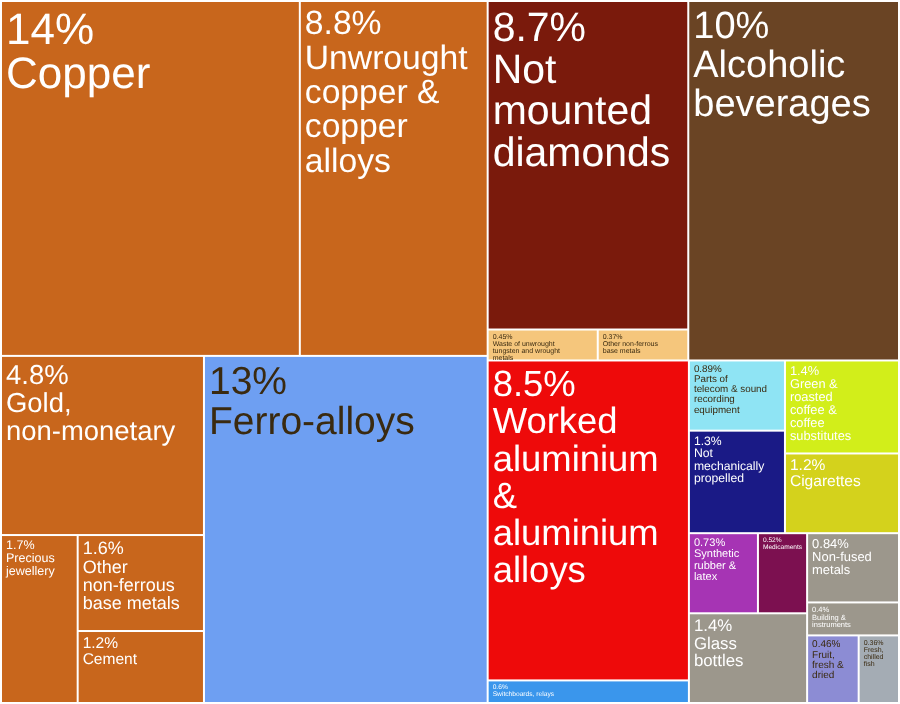  I want to click on tile: 1.6% Other non-ferrous base metals, so click(140, 583).